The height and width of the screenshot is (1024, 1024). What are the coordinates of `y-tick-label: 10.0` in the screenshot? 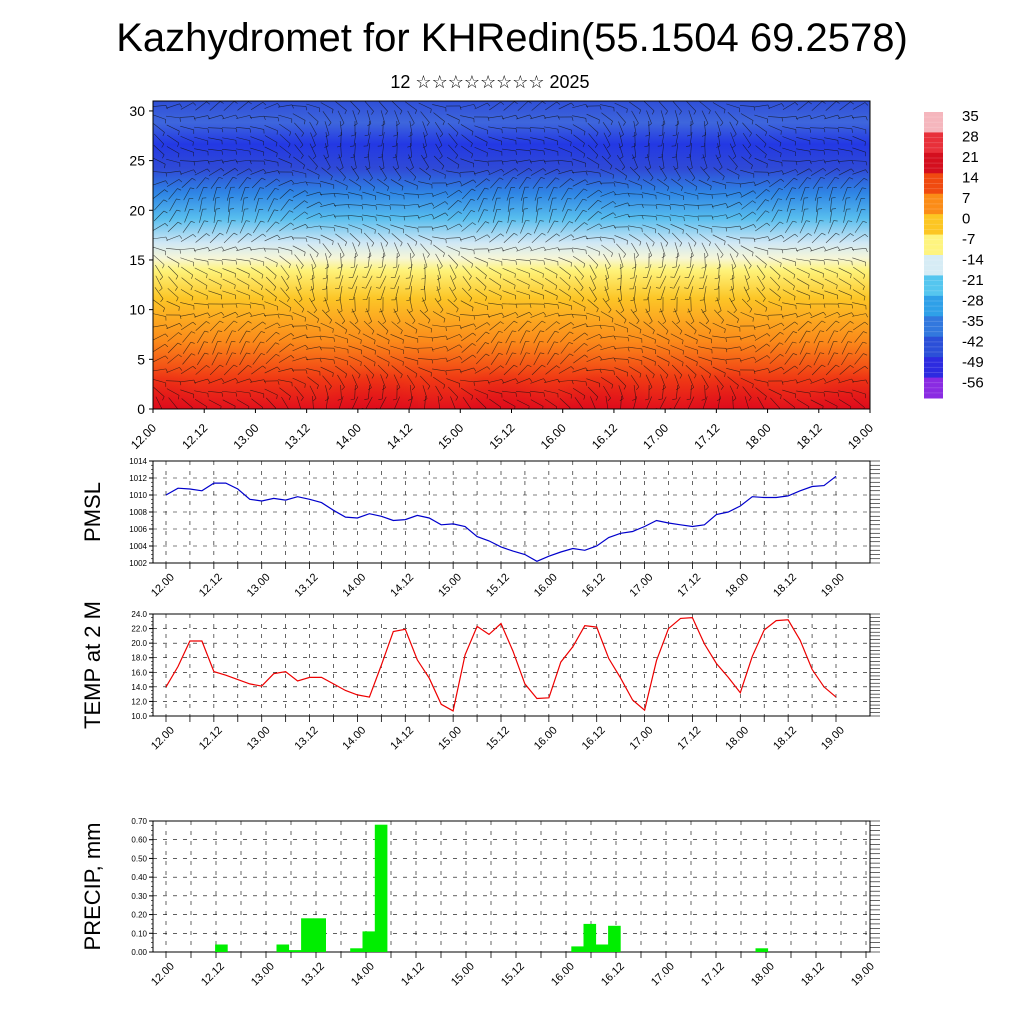 It's located at (139, 716).